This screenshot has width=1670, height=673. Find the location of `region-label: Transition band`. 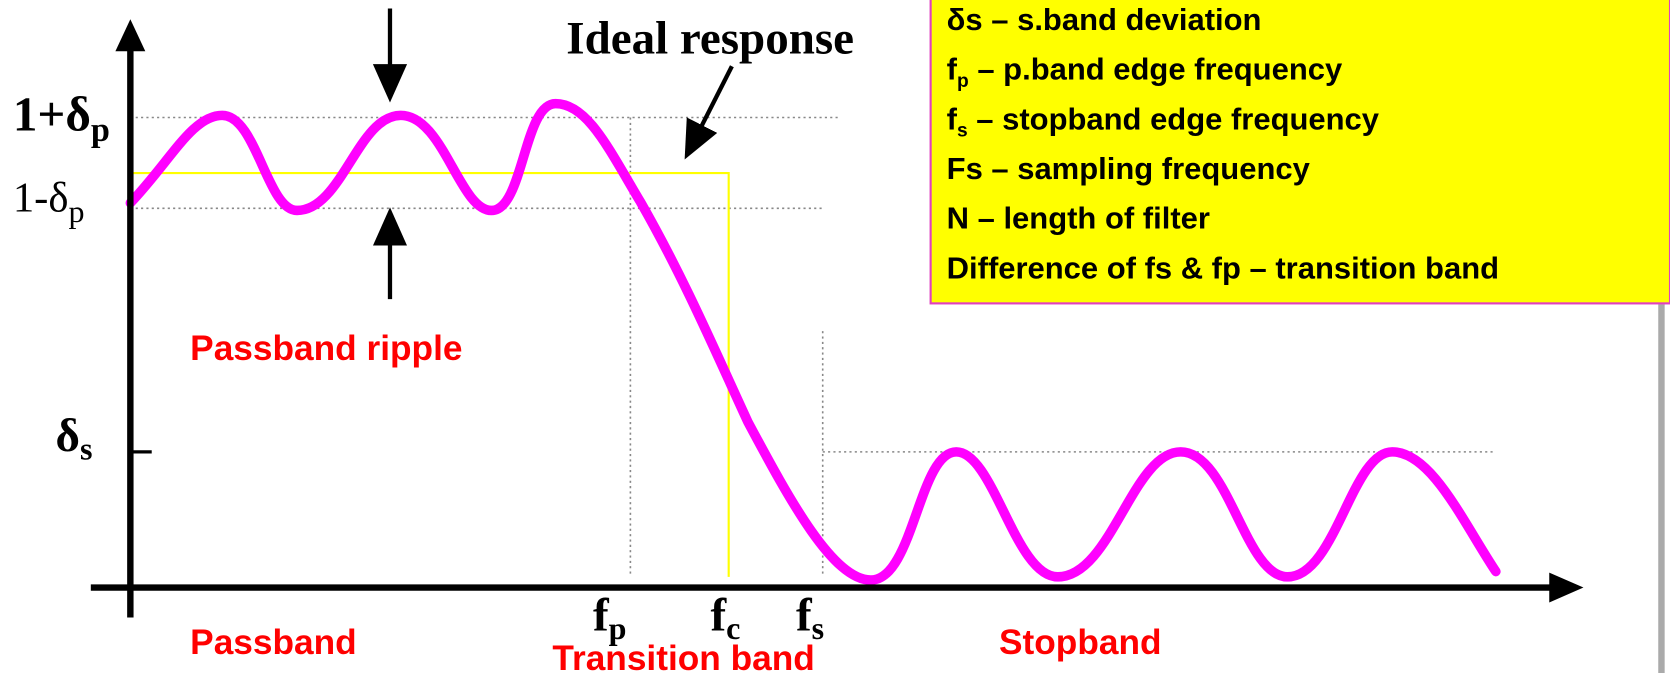

region-label: Transition band is located at coordinates (683, 656).